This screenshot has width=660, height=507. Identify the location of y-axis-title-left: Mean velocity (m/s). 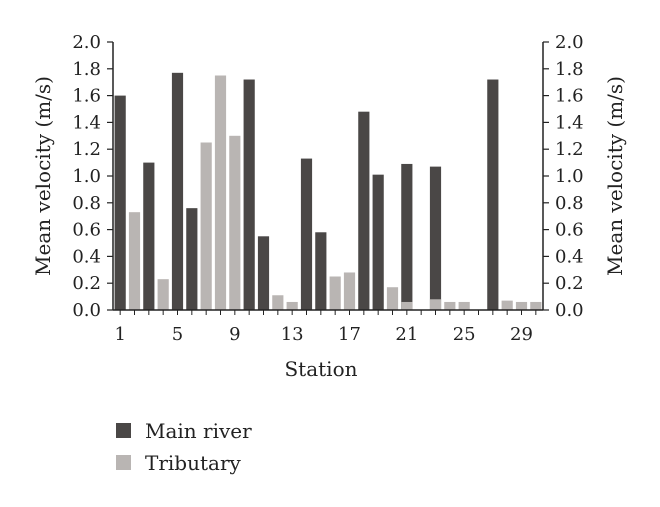
(43, 176).